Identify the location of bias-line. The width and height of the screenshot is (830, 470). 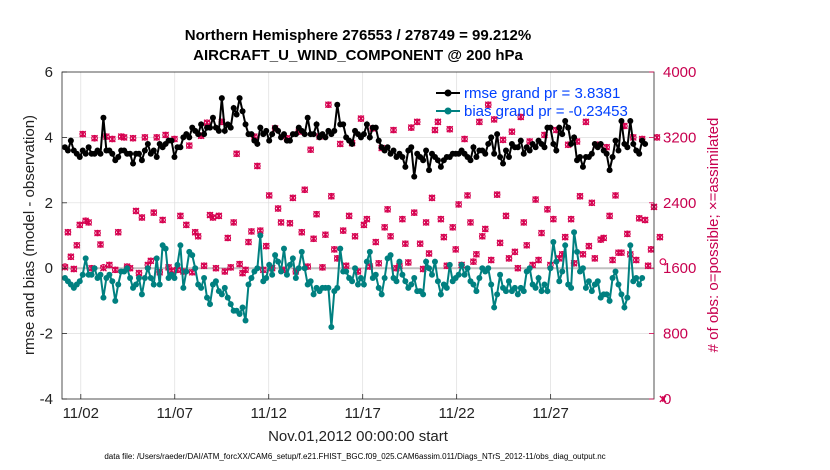
(354, 280).